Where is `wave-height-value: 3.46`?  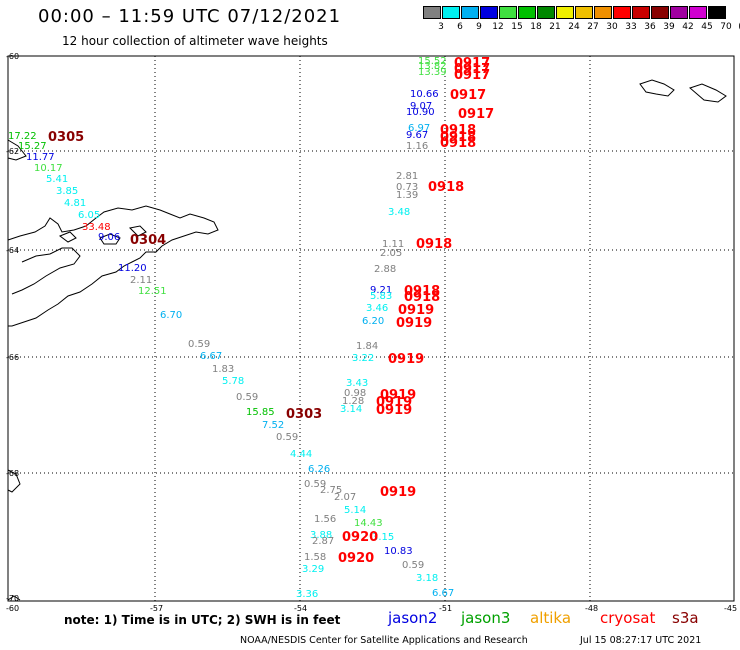
wave-height-value: 3.46 is located at coordinates (377, 308).